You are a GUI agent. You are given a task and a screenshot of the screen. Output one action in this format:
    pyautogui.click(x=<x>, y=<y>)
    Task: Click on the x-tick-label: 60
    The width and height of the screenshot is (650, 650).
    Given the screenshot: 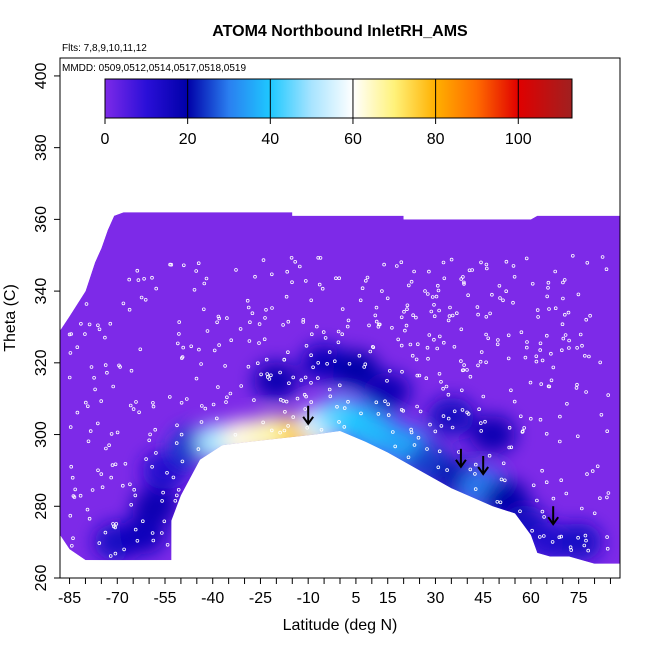 What is the action you would take?
    pyautogui.click(x=531, y=598)
    